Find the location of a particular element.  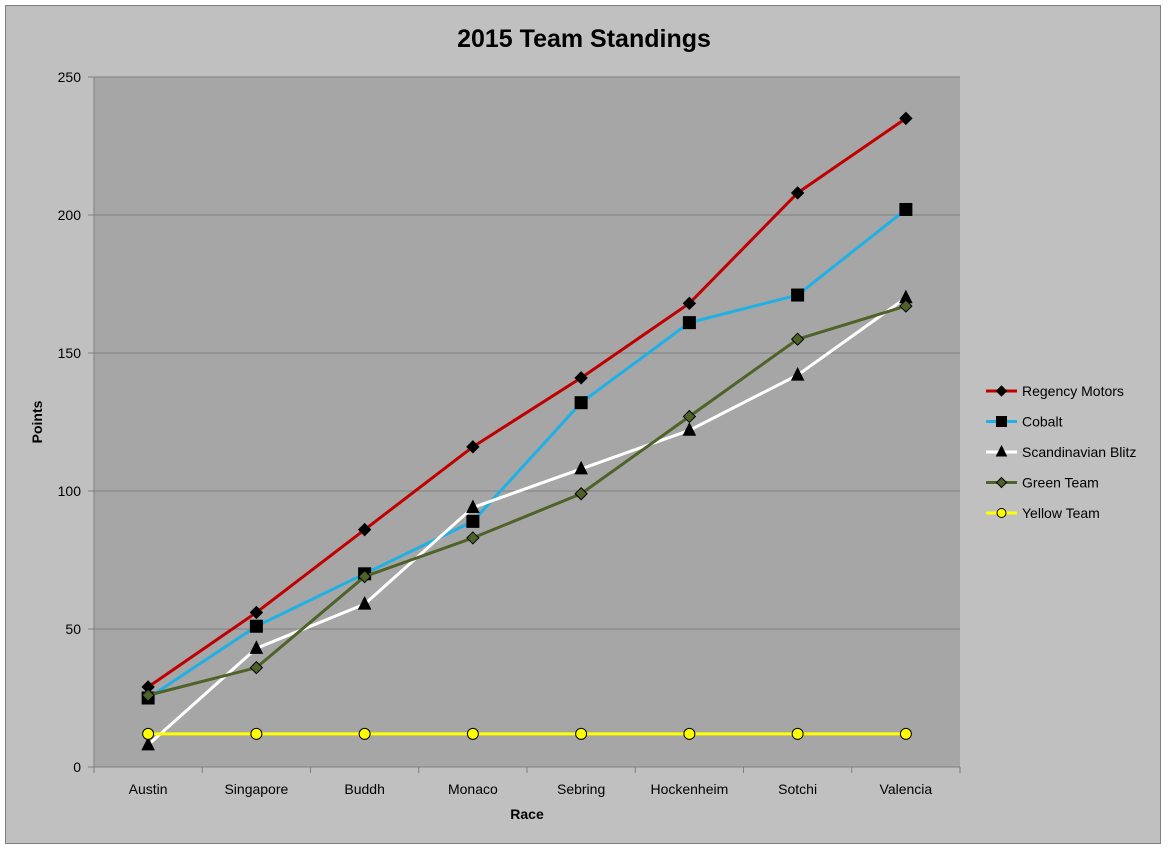

legend-marker-green-team is located at coordinates (1001, 482).